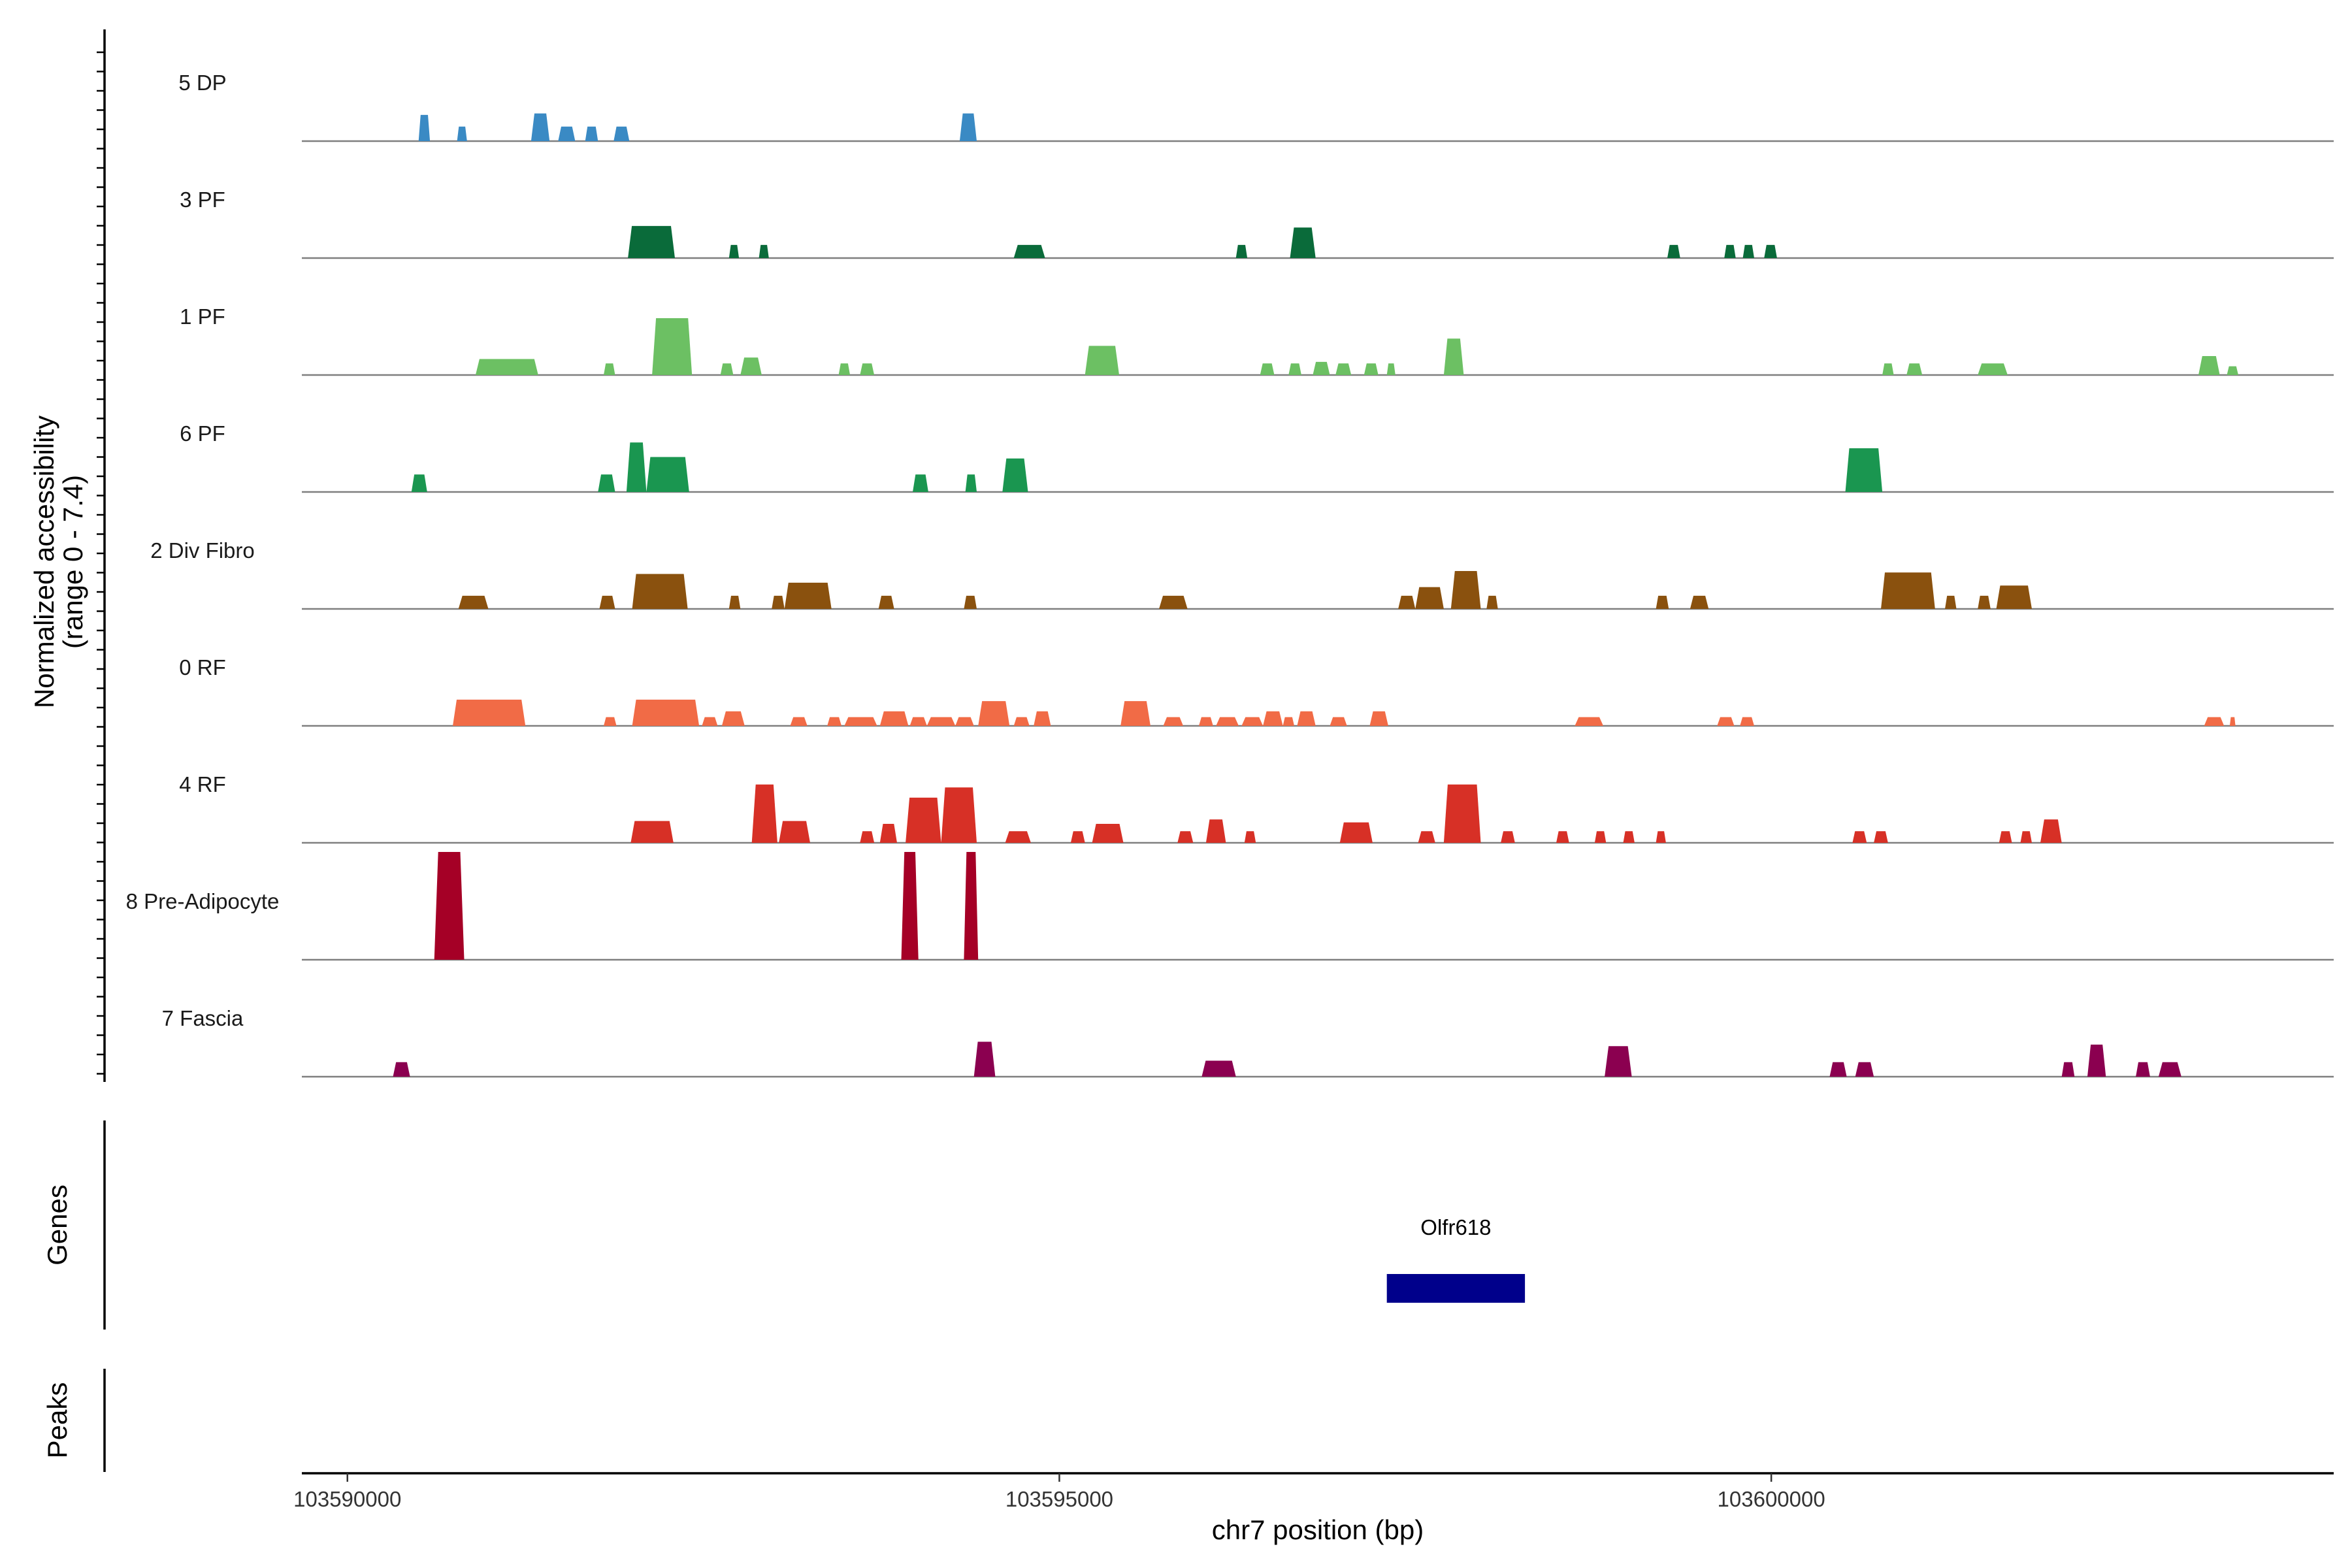 The height and width of the screenshot is (1568, 2352). Describe the element at coordinates (202, 784) in the screenshot. I see `track-label: 4 RF` at that location.